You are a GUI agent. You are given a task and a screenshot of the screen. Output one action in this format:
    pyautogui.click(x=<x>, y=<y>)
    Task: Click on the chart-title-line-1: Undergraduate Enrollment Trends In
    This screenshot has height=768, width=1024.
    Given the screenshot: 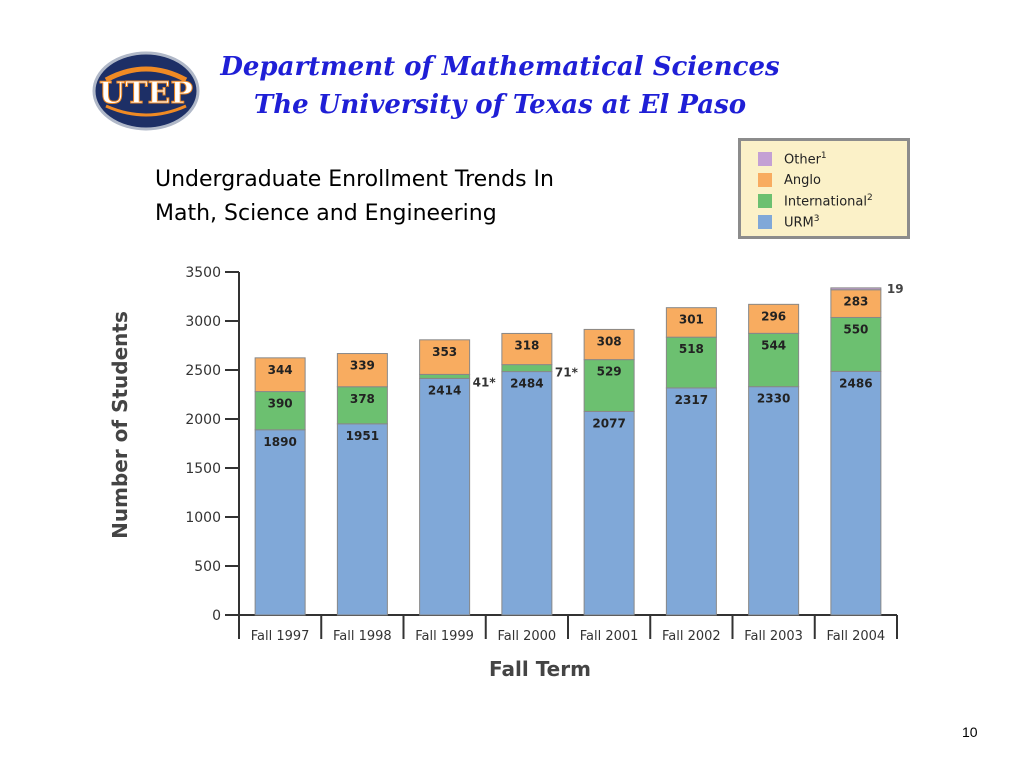 What is the action you would take?
    pyautogui.click(x=354, y=179)
    